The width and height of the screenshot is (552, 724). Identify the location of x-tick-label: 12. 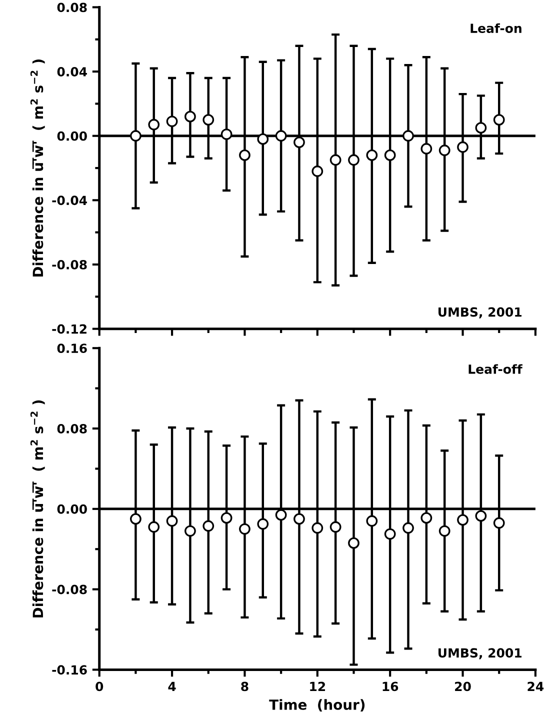
(318, 687).